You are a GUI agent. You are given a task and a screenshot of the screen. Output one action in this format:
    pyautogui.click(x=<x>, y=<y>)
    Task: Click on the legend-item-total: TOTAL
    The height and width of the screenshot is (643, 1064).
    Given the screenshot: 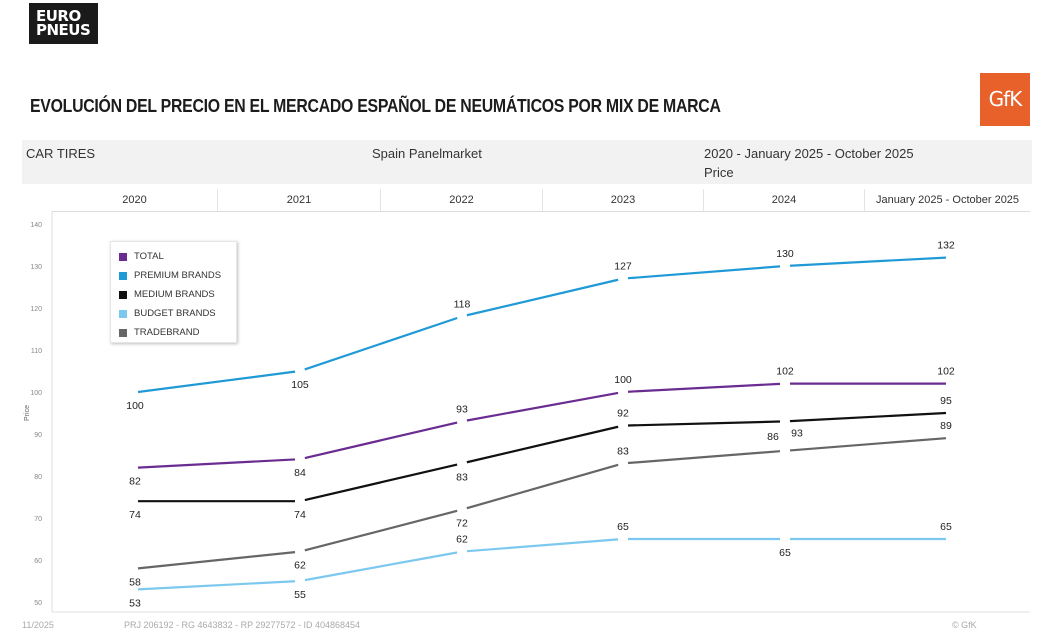 What is the action you would take?
    pyautogui.click(x=177, y=256)
    